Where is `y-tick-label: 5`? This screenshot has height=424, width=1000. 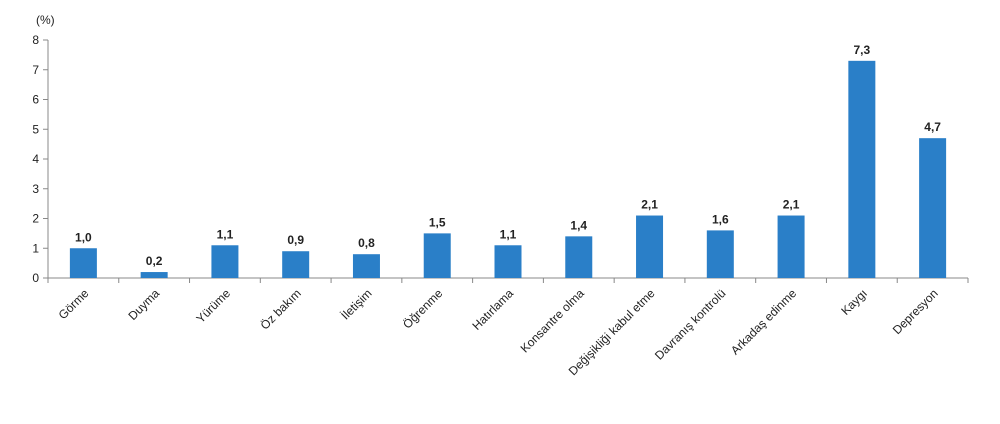 y-tick-label: 5 is located at coordinates (35, 129).